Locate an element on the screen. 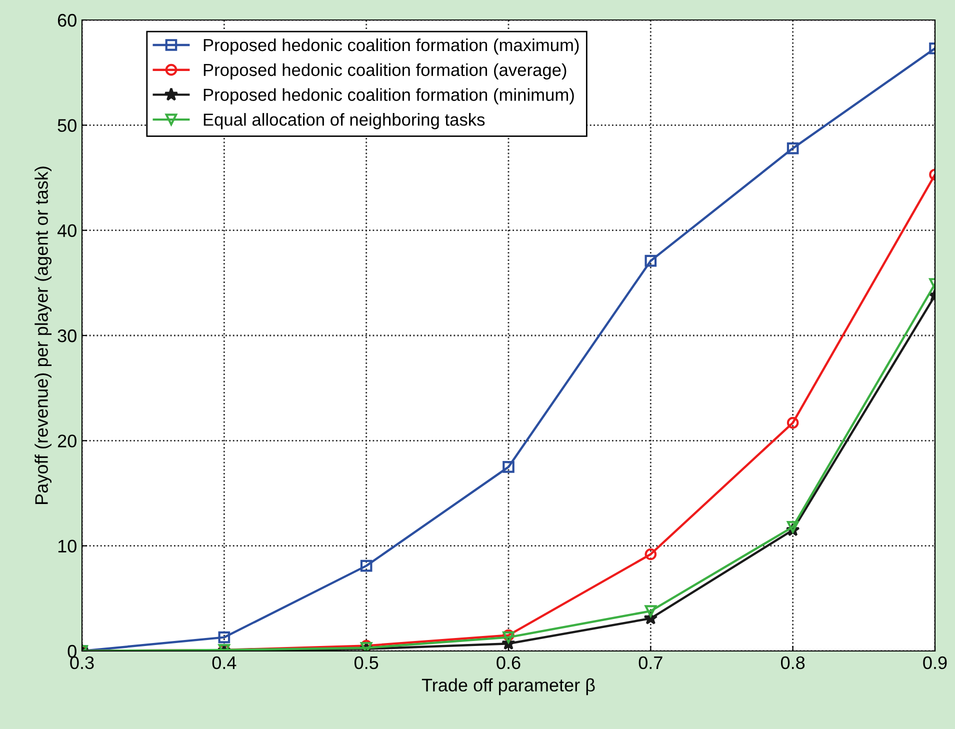  legend-label: Proposed hedonic coalition formation (maximum) is located at coordinates (391, 46).